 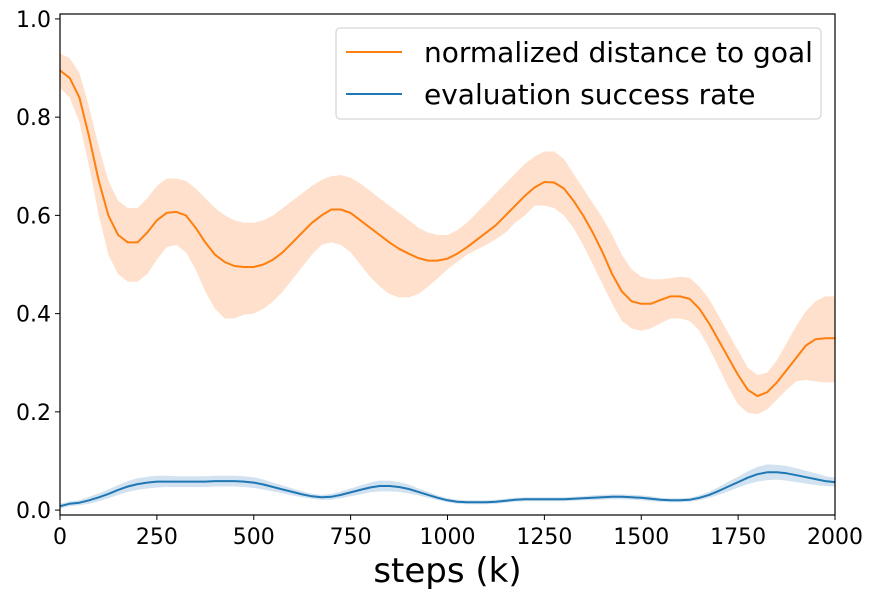 I want to click on x-tick-label: 1000, so click(x=448, y=537).